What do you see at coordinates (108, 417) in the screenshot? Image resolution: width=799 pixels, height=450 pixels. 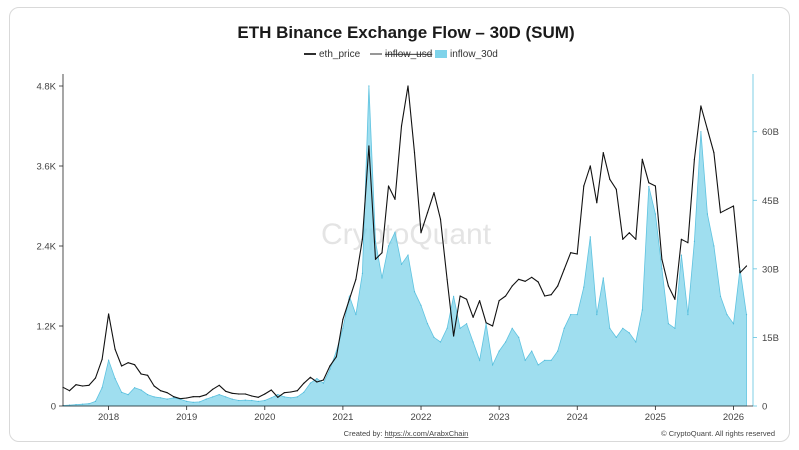 I see `x-tick-label: 2018` at bounding box center [108, 417].